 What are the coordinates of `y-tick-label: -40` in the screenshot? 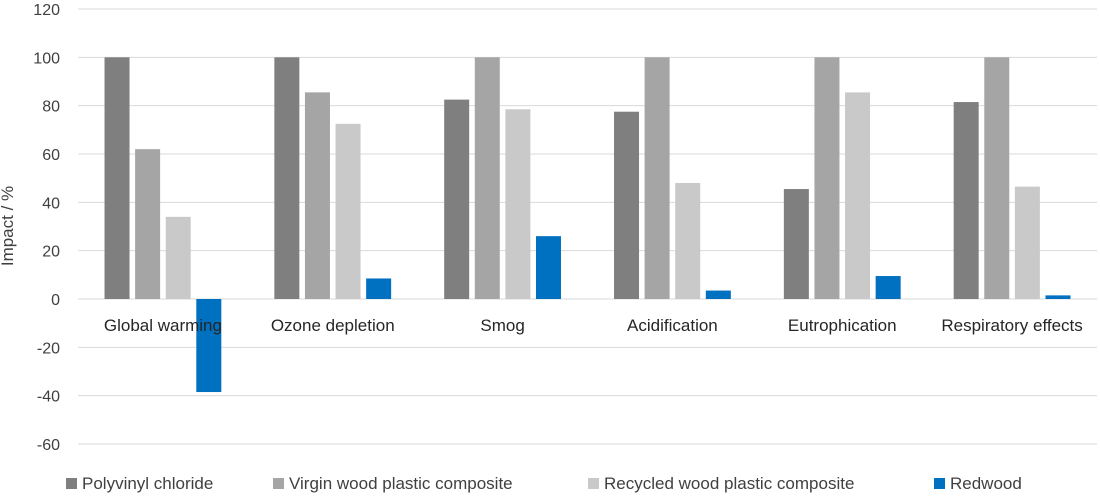 It's located at (48, 397).